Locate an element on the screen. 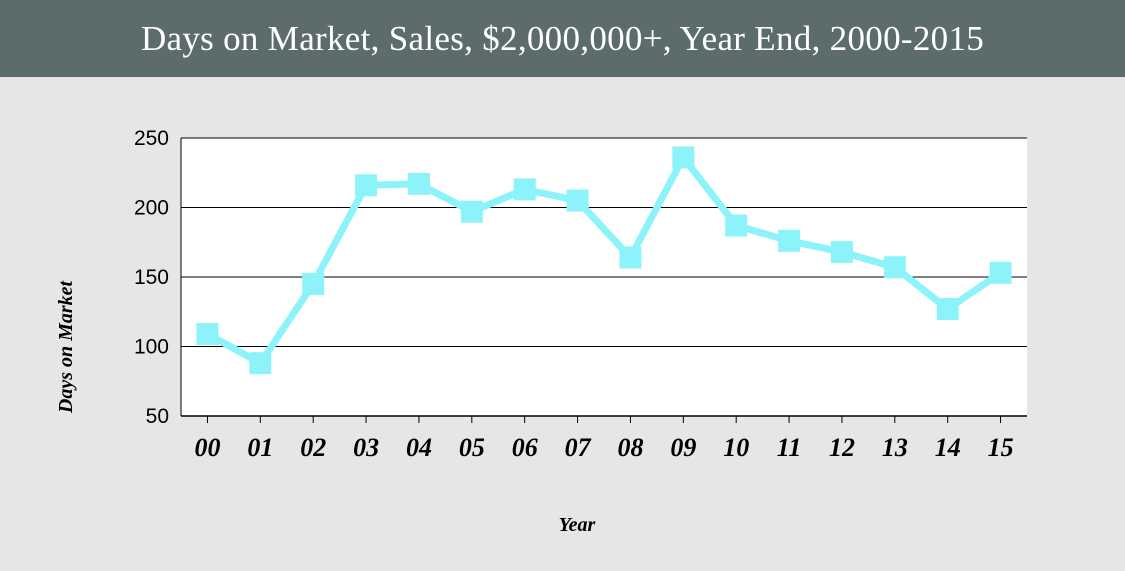  x-tick-label: 15 is located at coordinates (1001, 447).